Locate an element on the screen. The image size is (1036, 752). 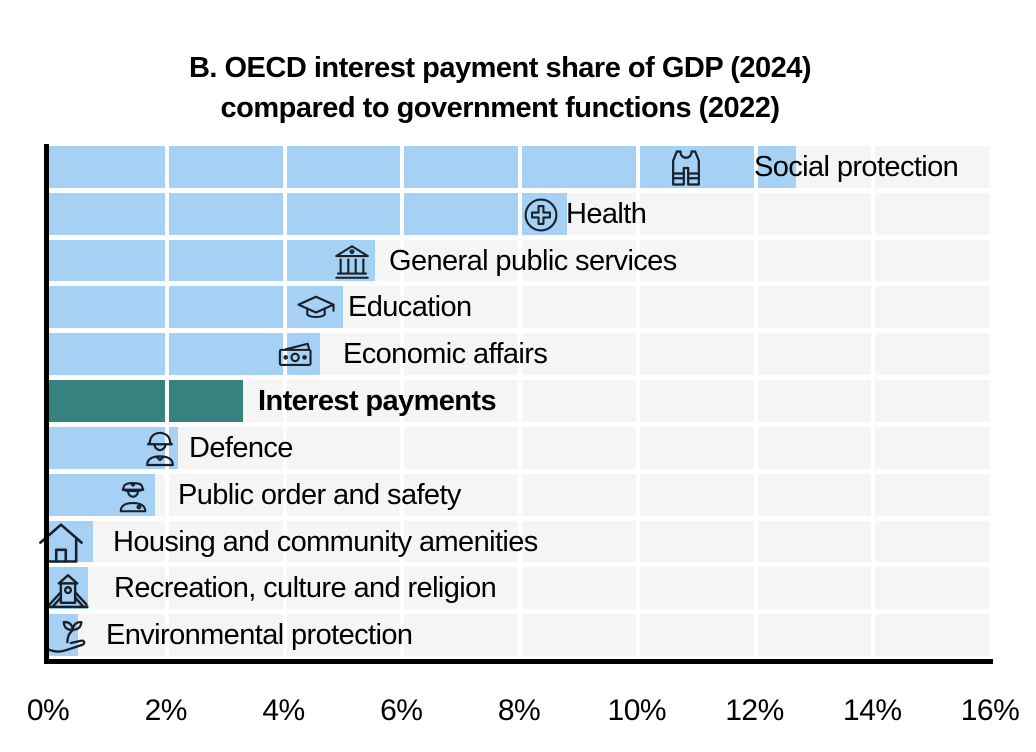
row-health: Health is located at coordinates (519, 214).